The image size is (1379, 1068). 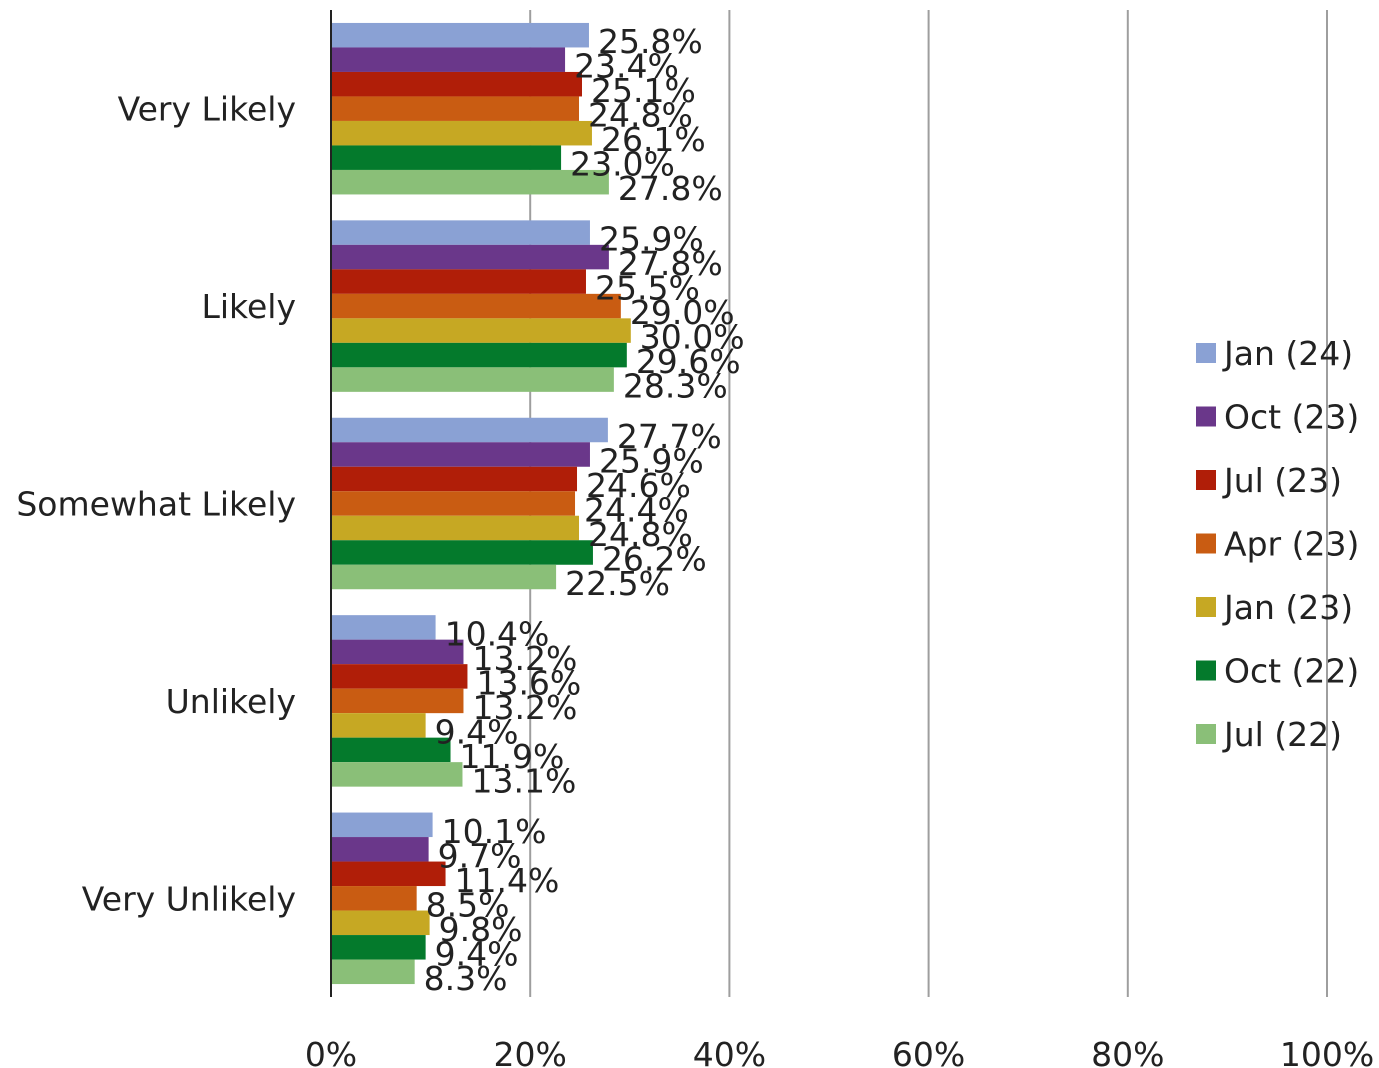 What do you see at coordinates (692, 337) in the screenshot?
I see `data-label: 30.0%` at bounding box center [692, 337].